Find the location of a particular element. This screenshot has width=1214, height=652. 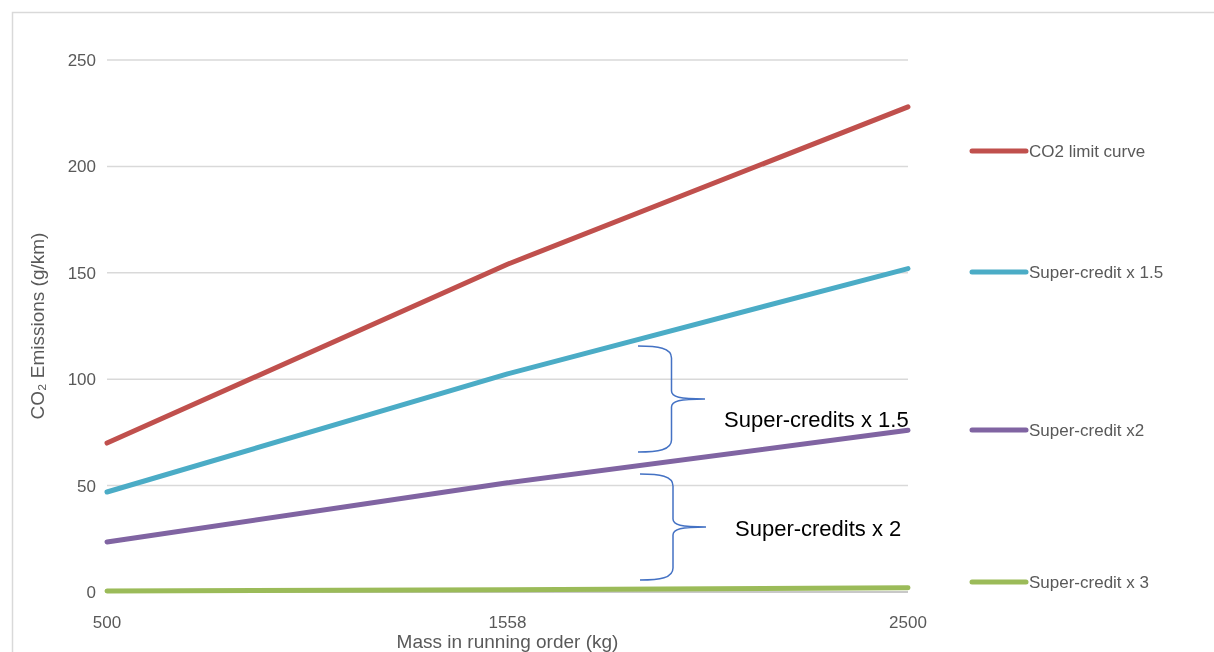

y-tick-label: 0 is located at coordinates (91, 592).